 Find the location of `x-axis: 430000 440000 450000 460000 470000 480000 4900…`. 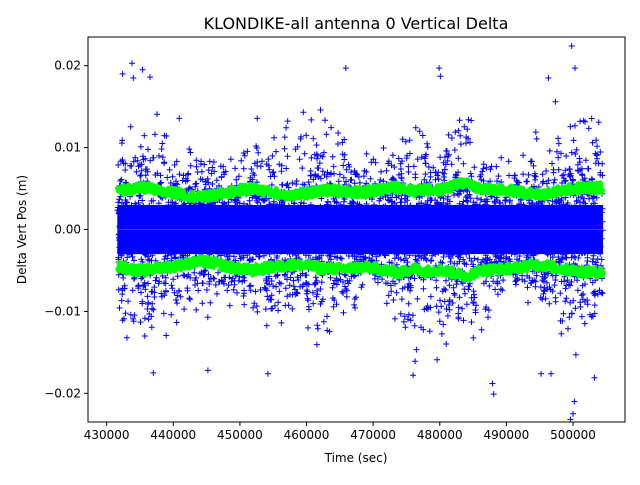

x-axis: 430000 440000 450000 460000 470000 480000 4900… is located at coordinates (340, 432).